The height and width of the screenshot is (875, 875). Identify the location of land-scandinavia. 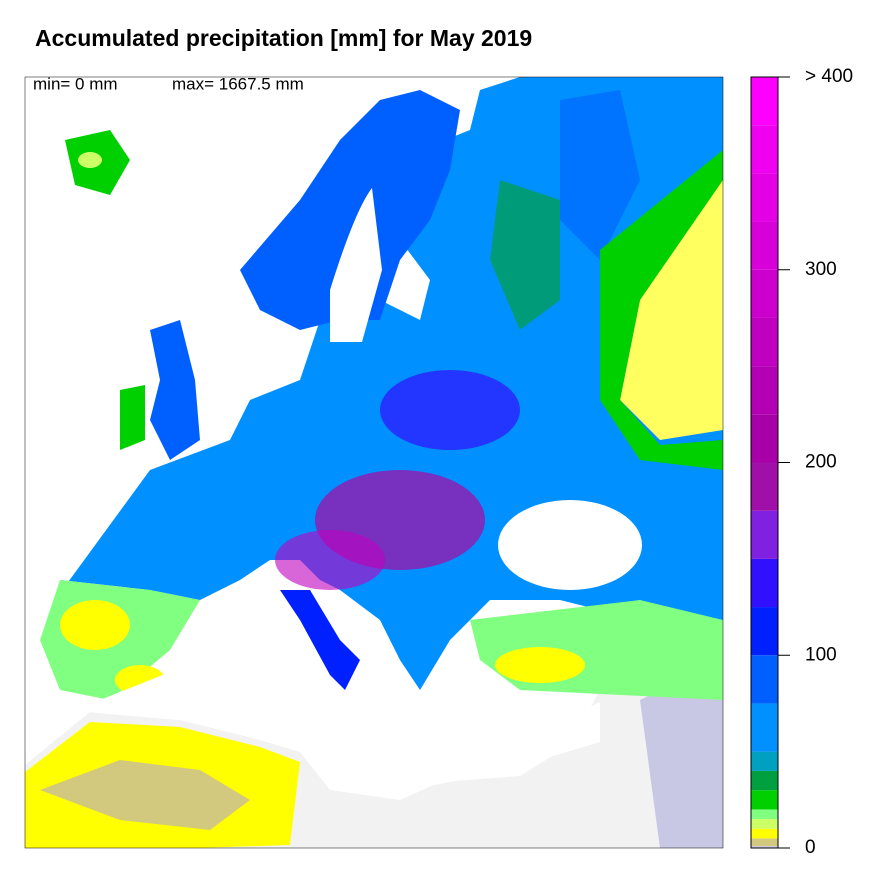
(350, 210).